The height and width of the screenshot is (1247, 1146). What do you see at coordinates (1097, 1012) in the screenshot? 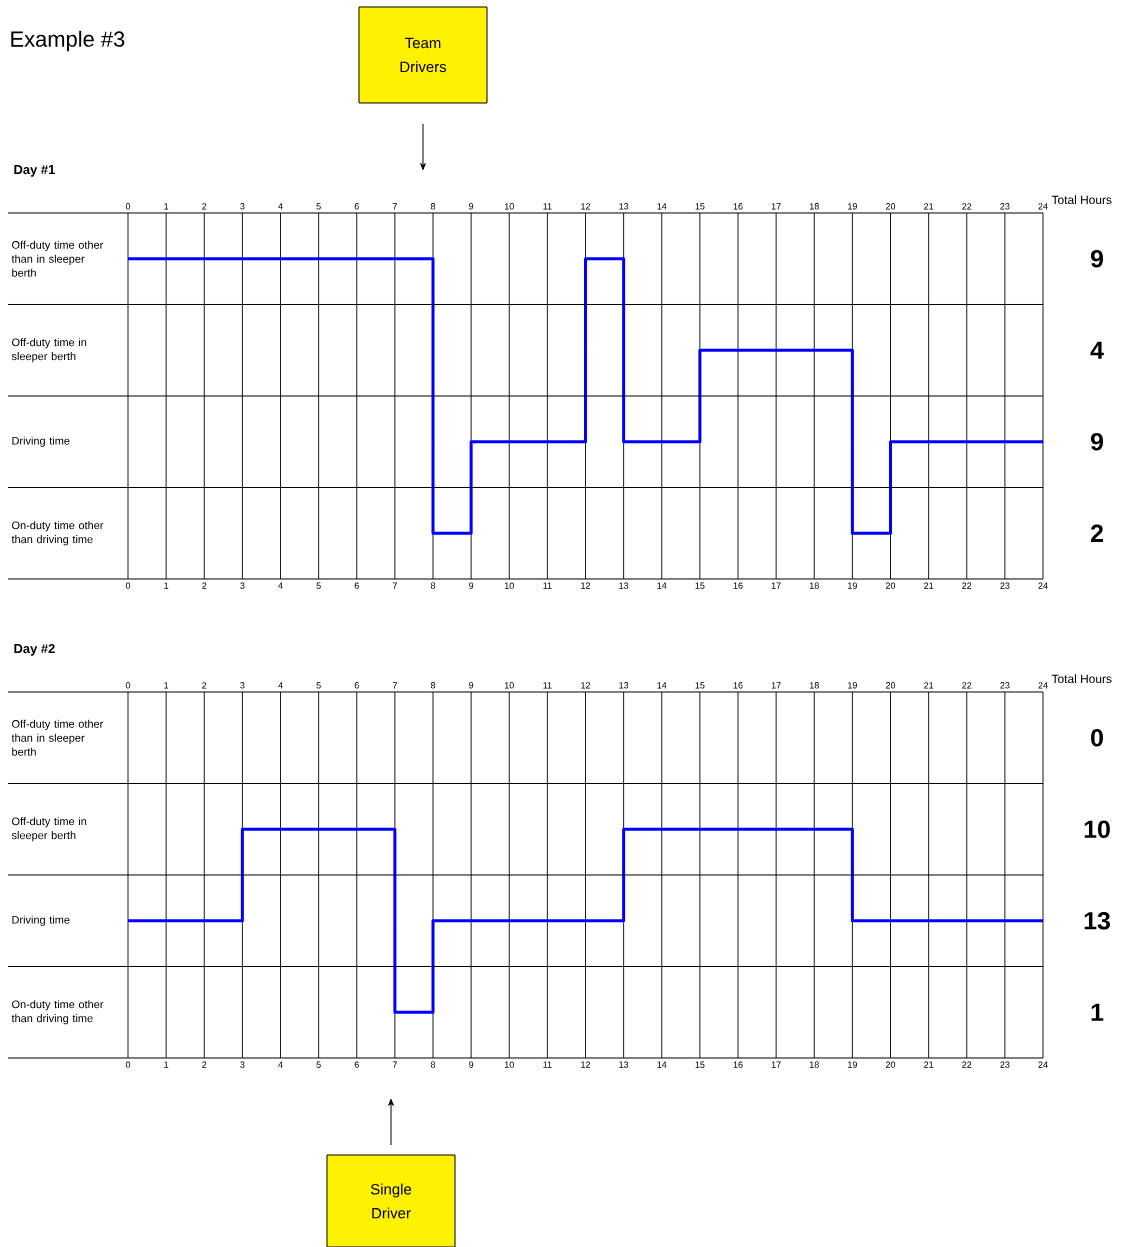
I see `text: 1` at bounding box center [1097, 1012].